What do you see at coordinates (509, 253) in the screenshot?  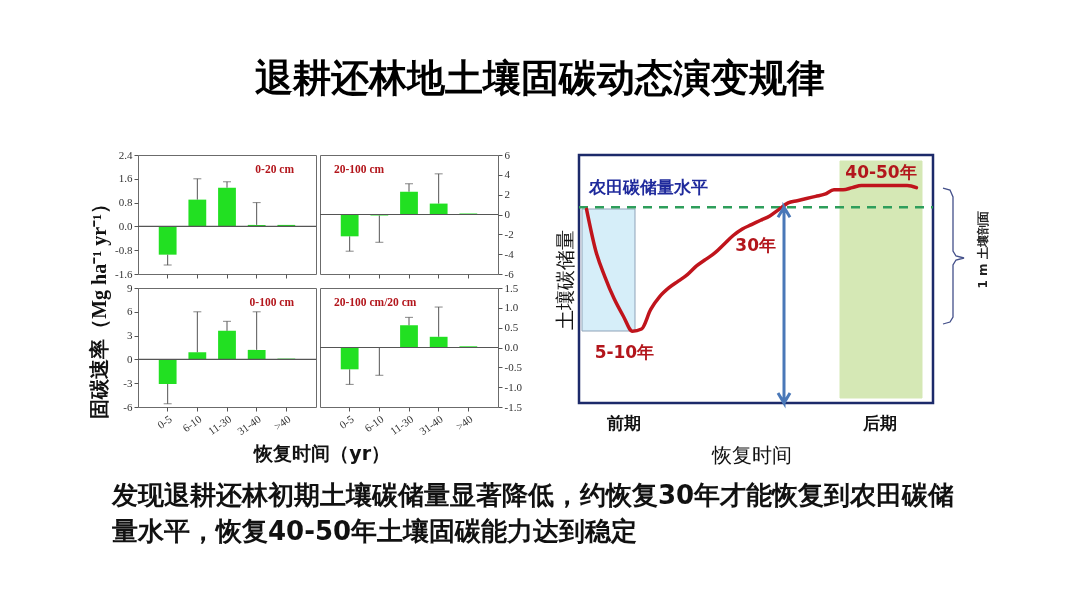 I see `y2-tick-label: -4` at bounding box center [509, 253].